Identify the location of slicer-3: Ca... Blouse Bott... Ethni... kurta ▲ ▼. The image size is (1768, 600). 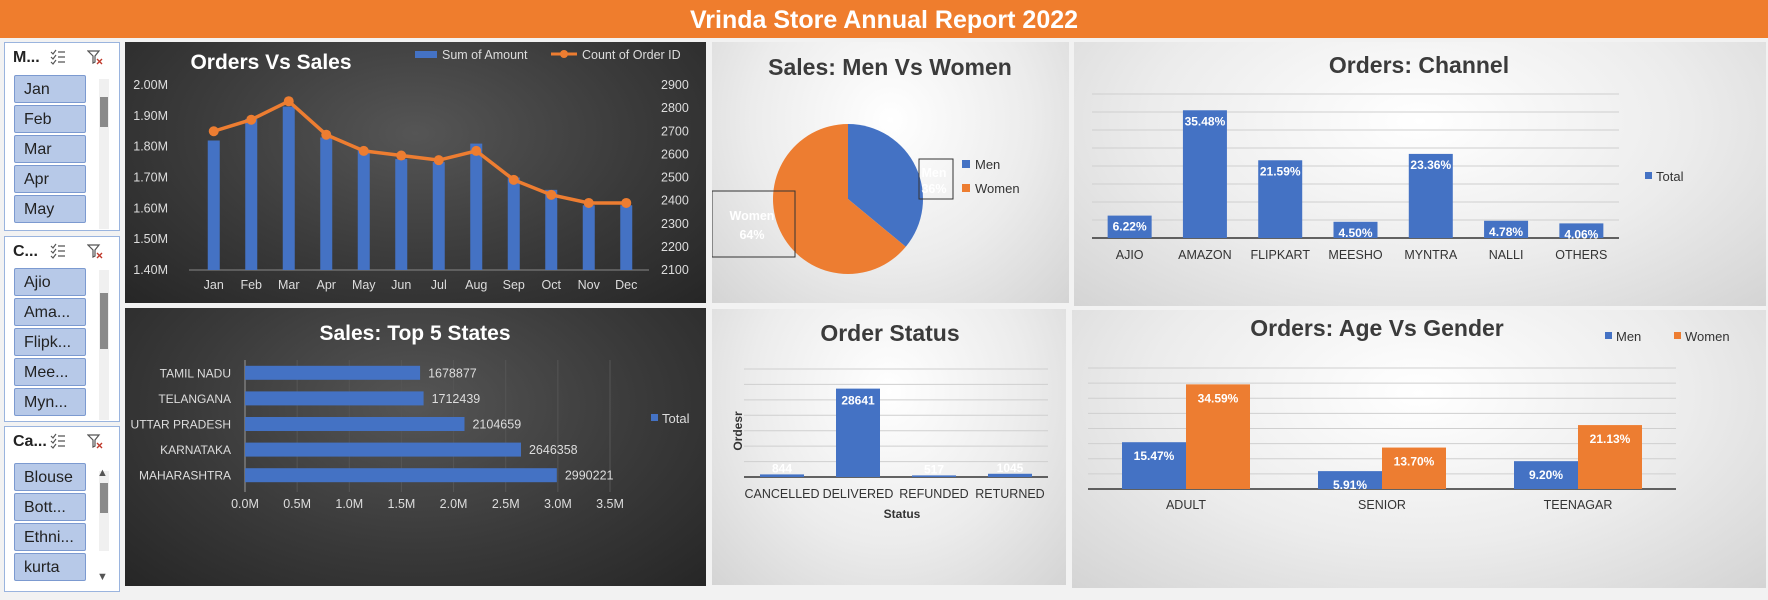
(62, 509).